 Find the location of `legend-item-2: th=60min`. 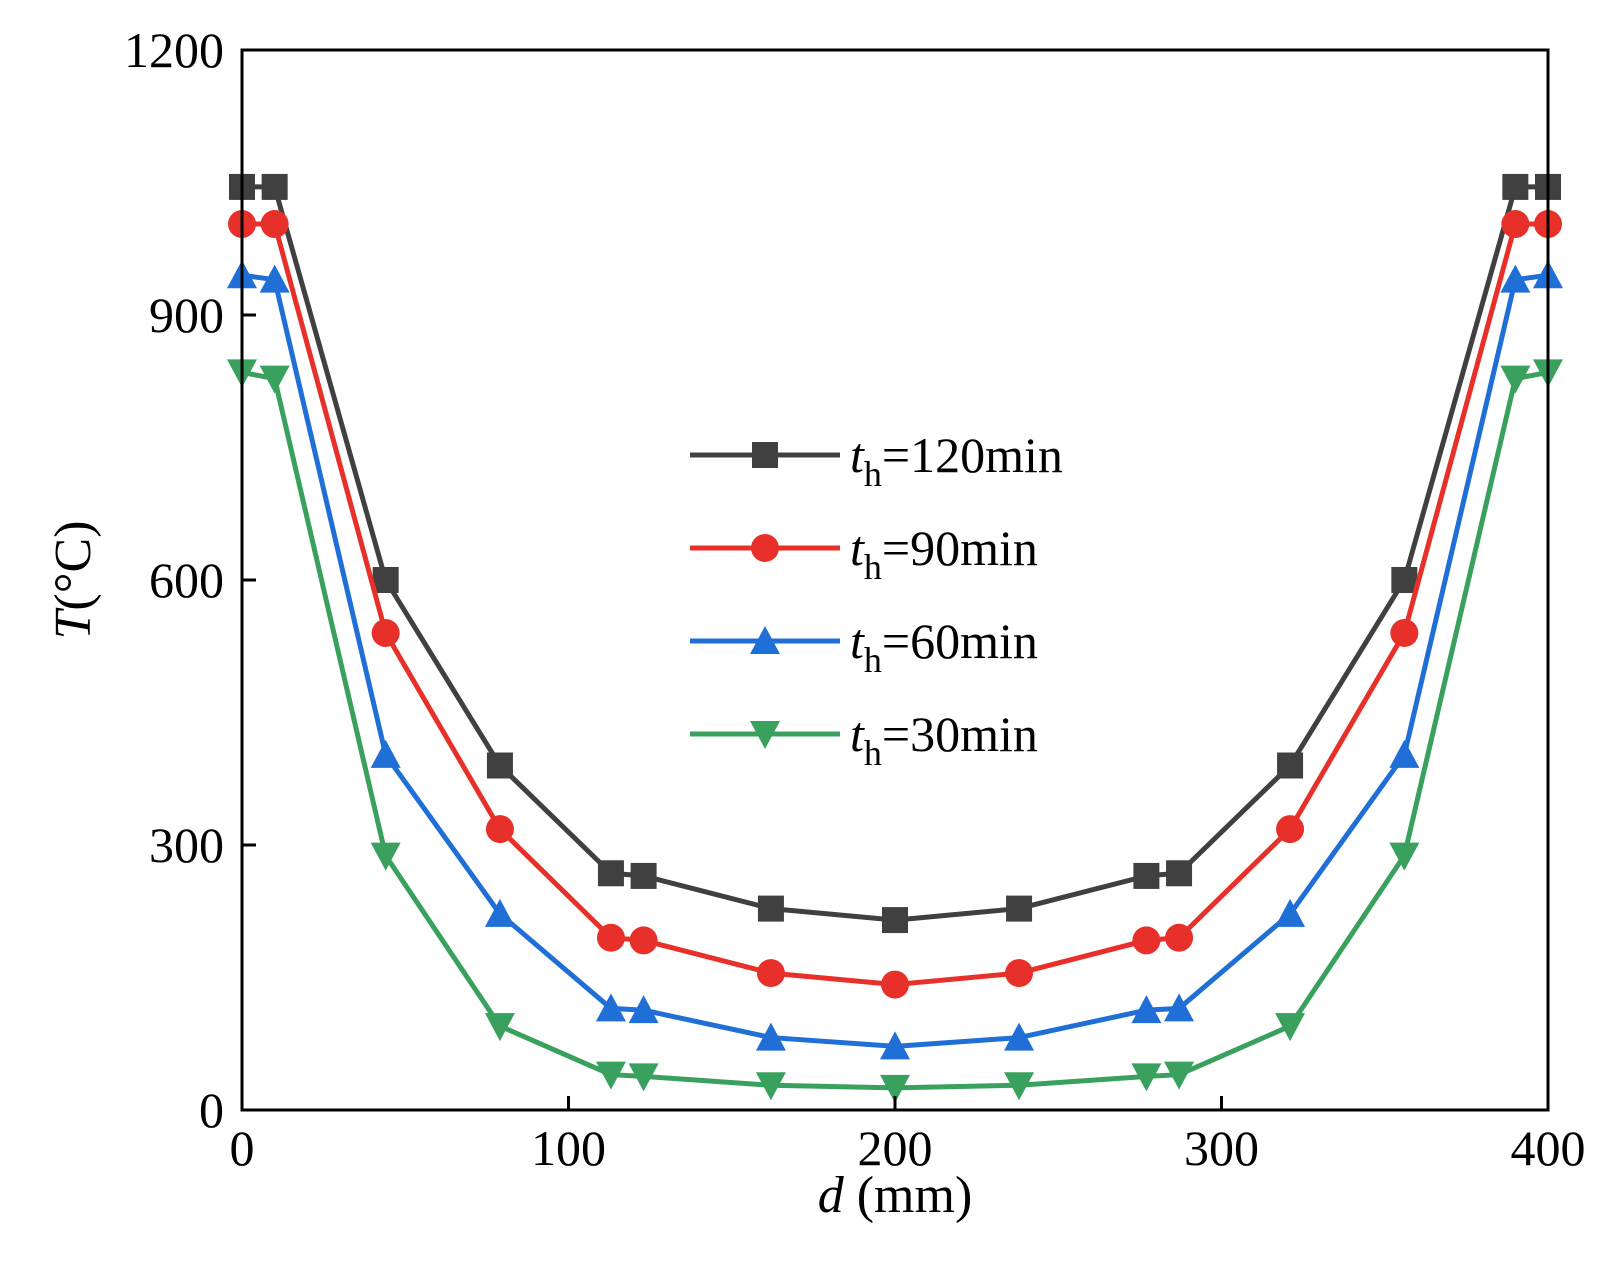

legend-item-2: th=60min is located at coordinates (864, 646).